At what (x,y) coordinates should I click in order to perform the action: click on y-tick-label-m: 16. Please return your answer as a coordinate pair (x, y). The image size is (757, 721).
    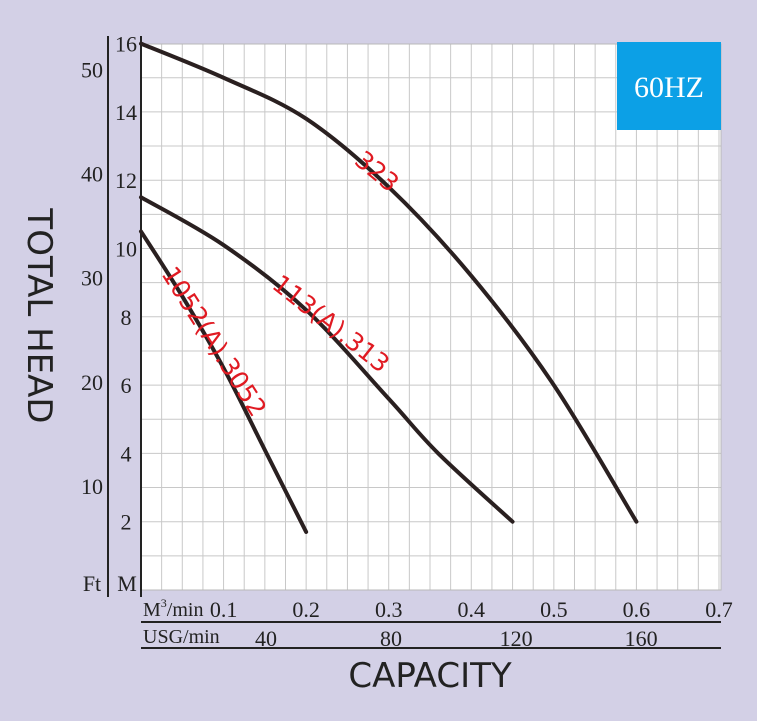
    Looking at the image, I should click on (126, 44).